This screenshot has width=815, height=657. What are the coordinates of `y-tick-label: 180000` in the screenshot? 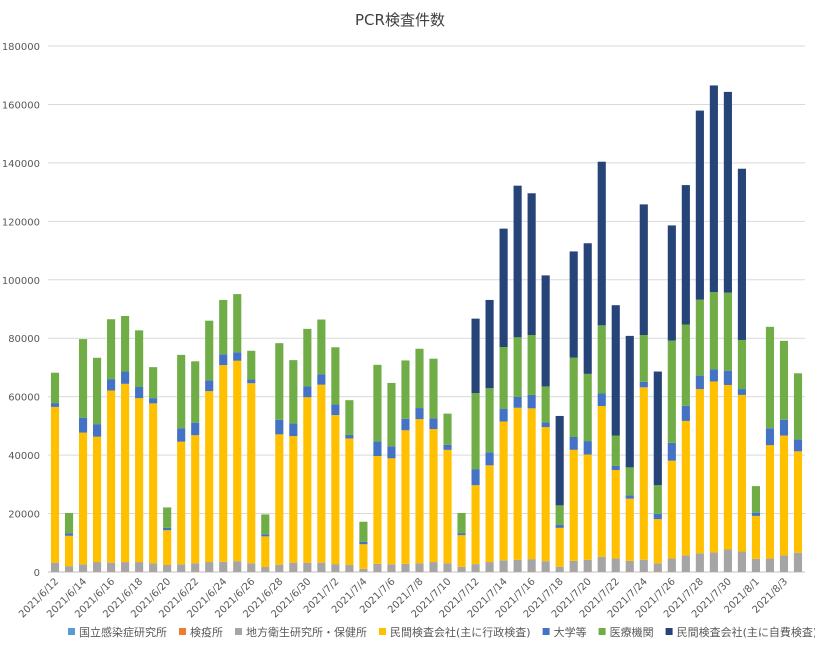 It's located at (21, 47).